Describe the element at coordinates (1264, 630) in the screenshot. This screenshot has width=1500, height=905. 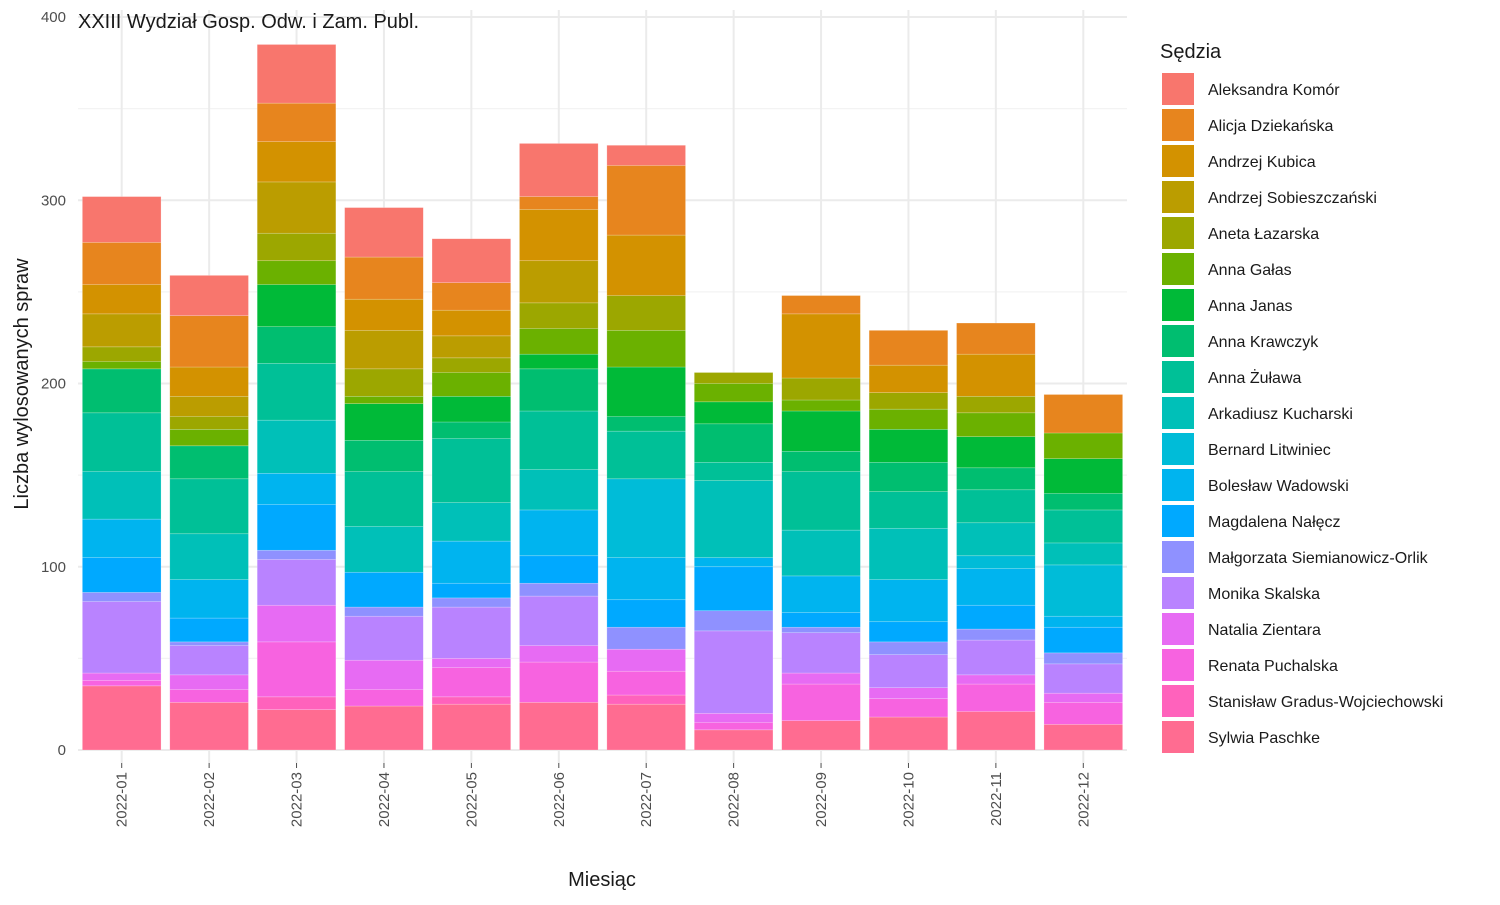
I see `legend-label: Natalia Zientara` at that location.